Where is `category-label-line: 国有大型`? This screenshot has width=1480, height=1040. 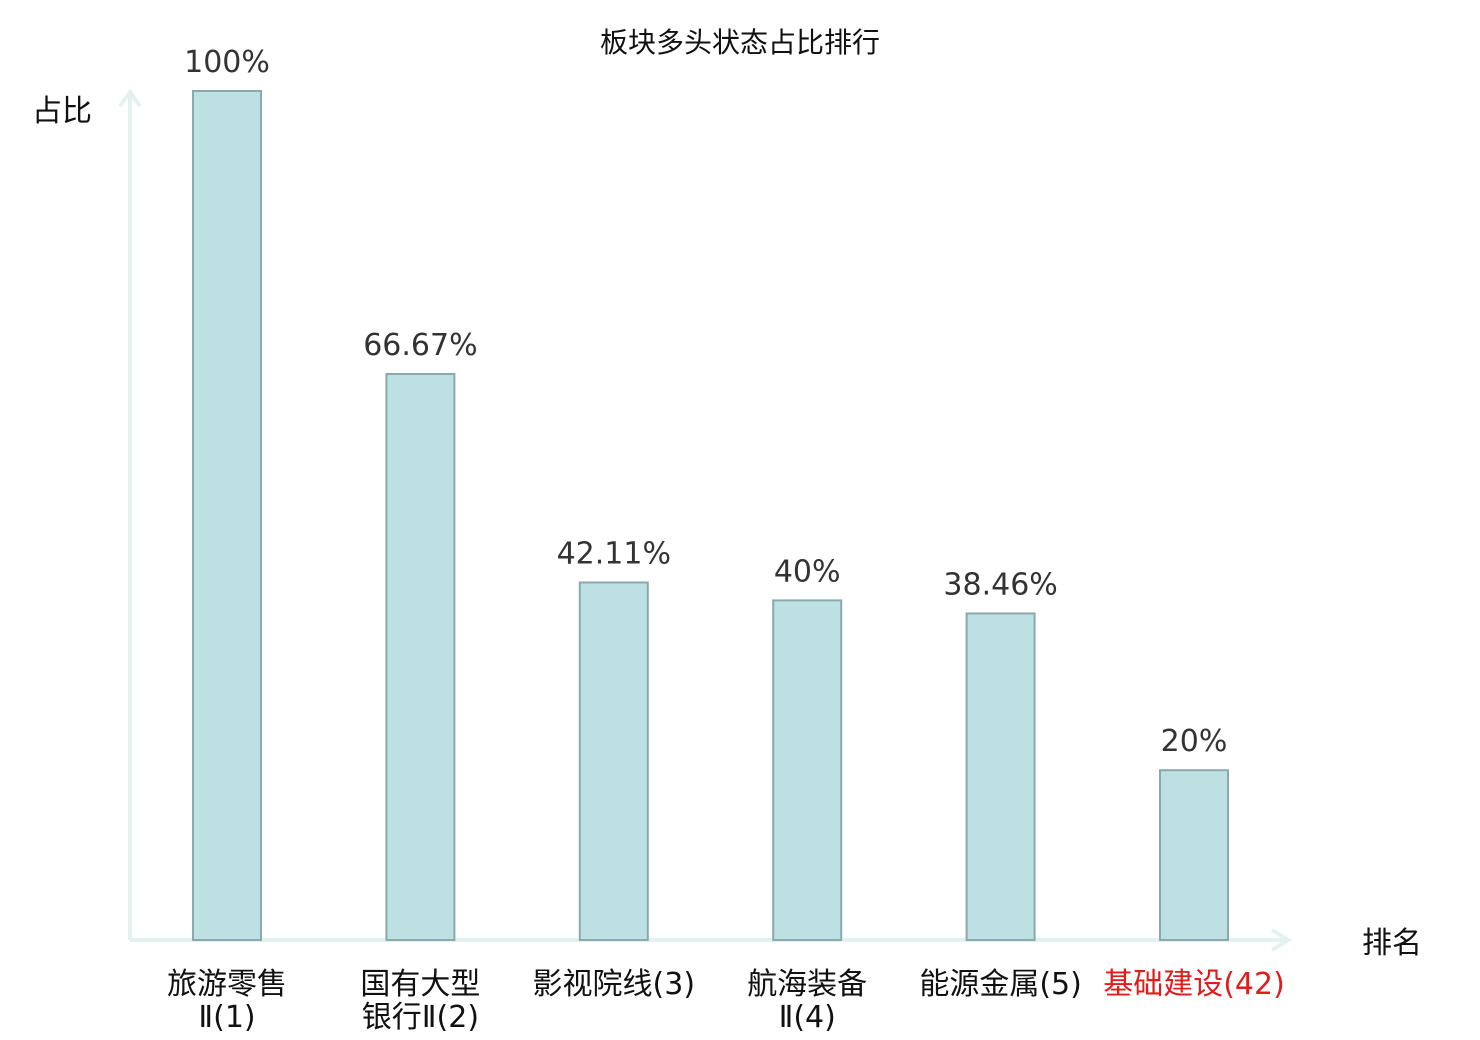 category-label-line: 国有大型 is located at coordinates (420, 984).